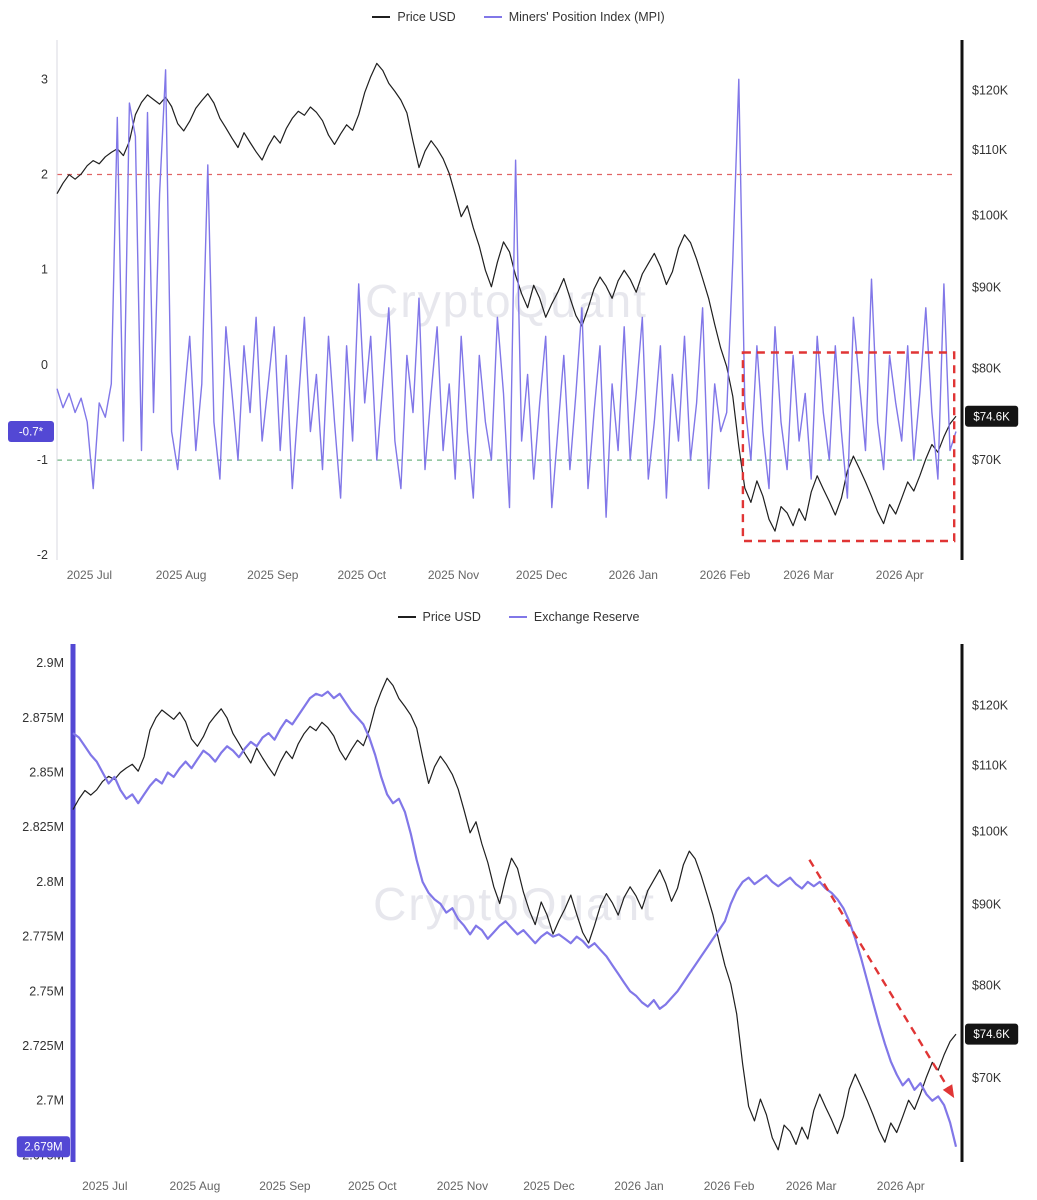 The width and height of the screenshot is (1037, 1200). Describe the element at coordinates (50, 1101) in the screenshot. I see `left-tick-label: 2.7M` at that location.